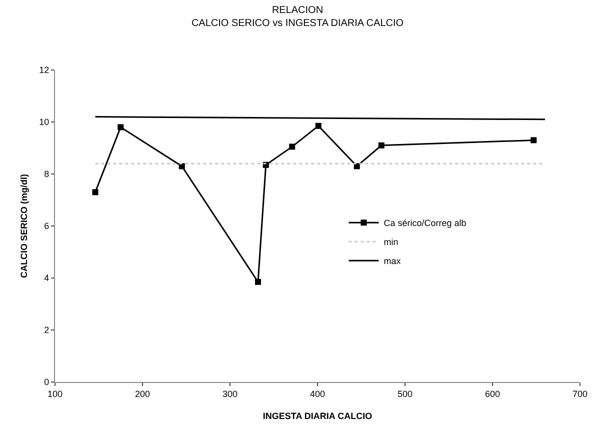 Image resolution: width=595 pixels, height=437 pixels. Describe the element at coordinates (405, 393) in the screenshot. I see `x-tick-label: 500` at that location.